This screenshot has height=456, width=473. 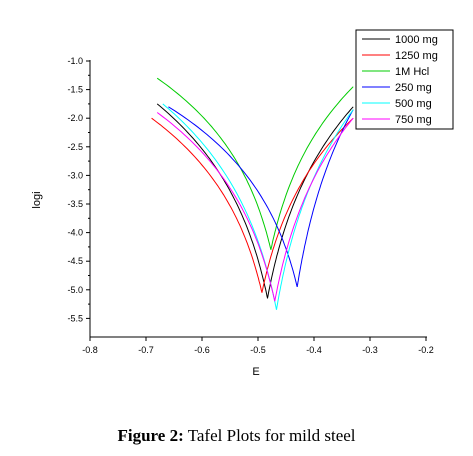 I want to click on y-tick-label: -1.5, so click(x=75, y=90).